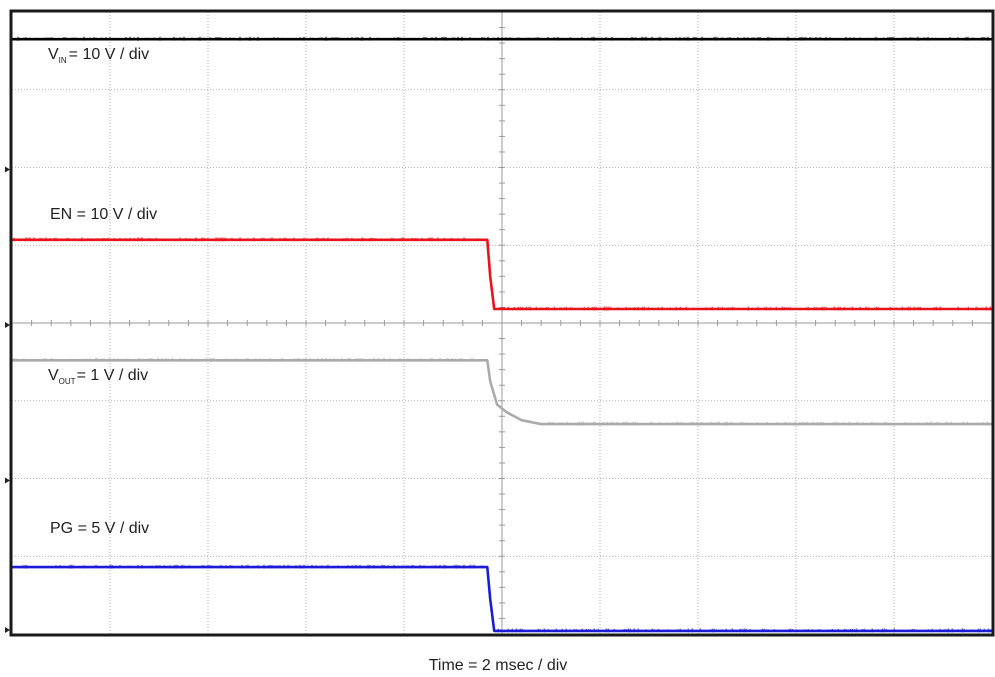  I want to click on vout-label: VOUT= 1 V / div, so click(98, 376).